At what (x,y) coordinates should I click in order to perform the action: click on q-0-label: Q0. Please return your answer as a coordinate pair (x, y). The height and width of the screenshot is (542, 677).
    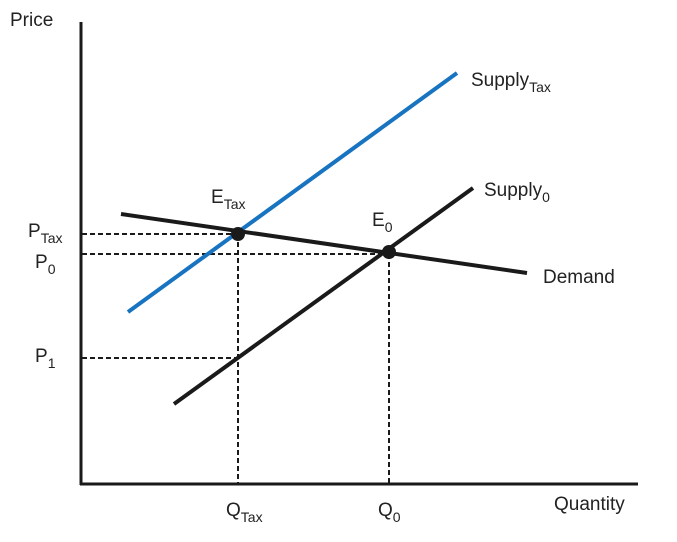
    Looking at the image, I should click on (389, 512).